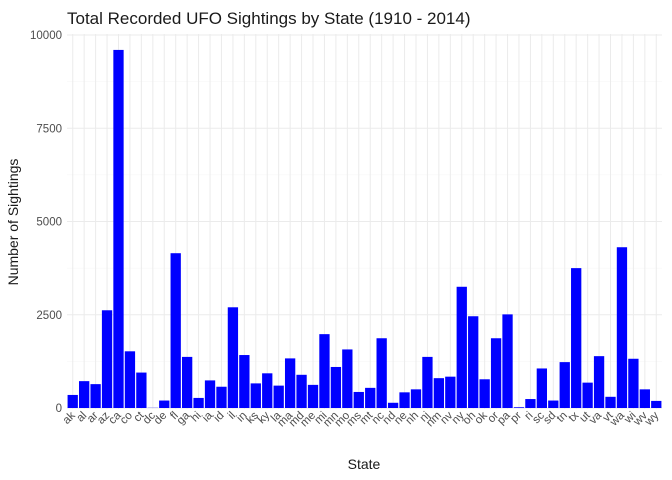  I want to click on y-tick-label: 0, so click(59, 409).